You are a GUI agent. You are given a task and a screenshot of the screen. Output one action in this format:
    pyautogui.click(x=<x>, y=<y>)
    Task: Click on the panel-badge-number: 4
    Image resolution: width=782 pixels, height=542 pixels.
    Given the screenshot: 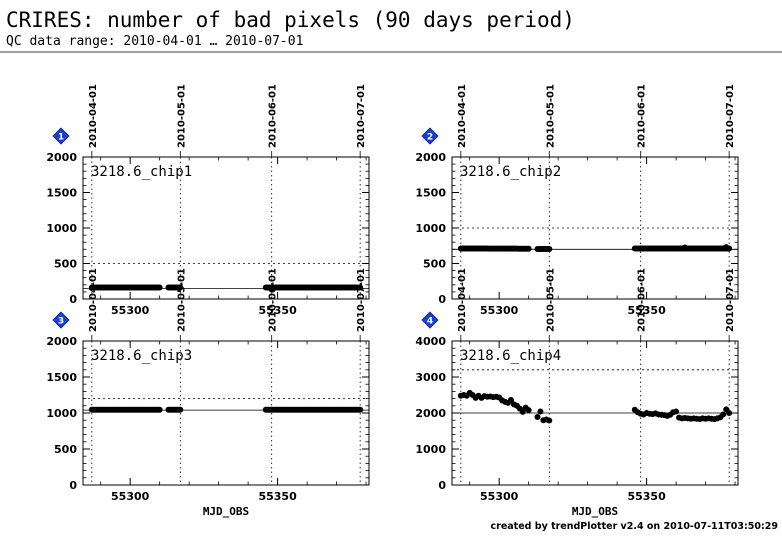 What is the action you would take?
    pyautogui.click(x=430, y=322)
    